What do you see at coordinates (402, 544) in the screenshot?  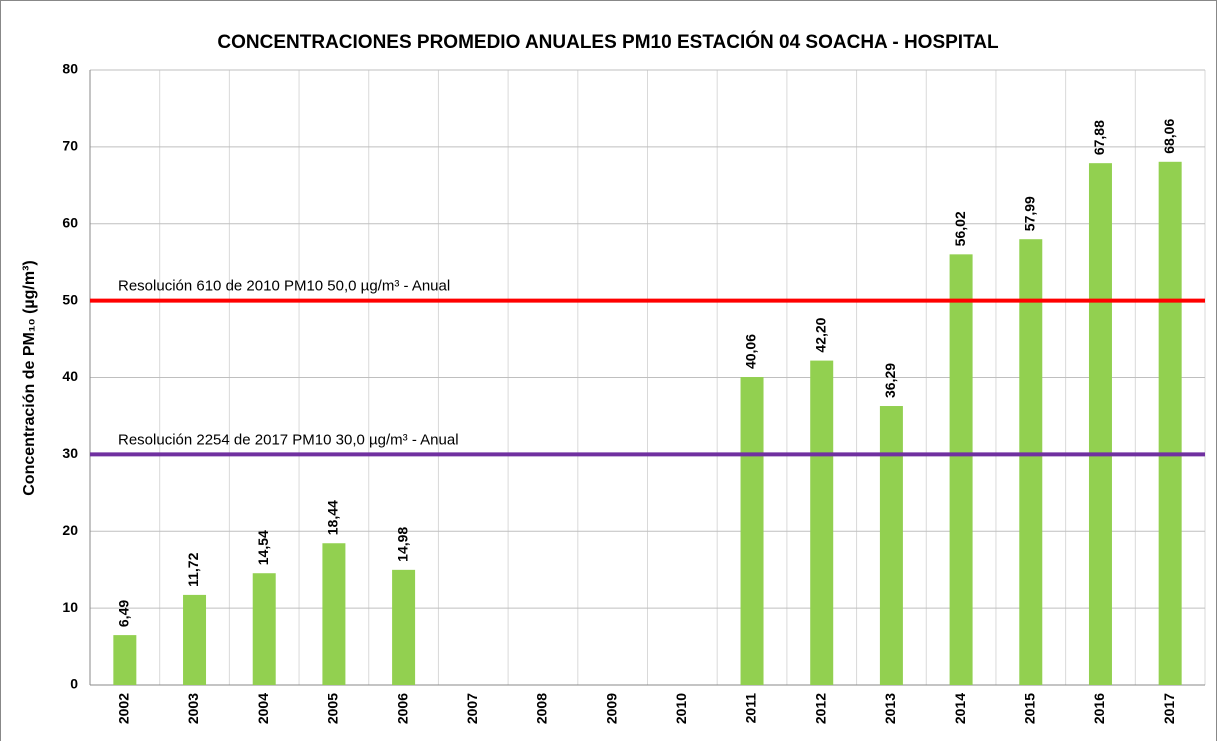 I see `value-label: 14,98` at bounding box center [402, 544].